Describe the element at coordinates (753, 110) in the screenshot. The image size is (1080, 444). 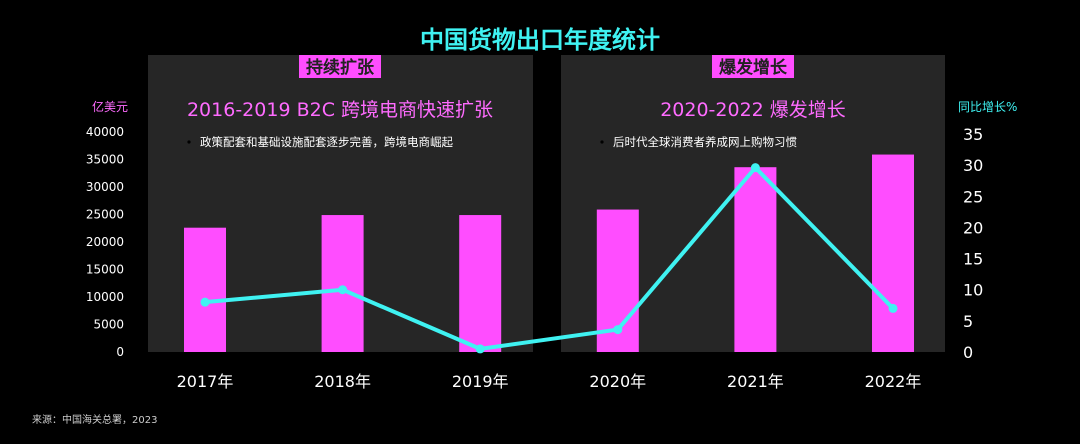
I see `panel-heading-2: 2020-2022 爆发增长` at that location.